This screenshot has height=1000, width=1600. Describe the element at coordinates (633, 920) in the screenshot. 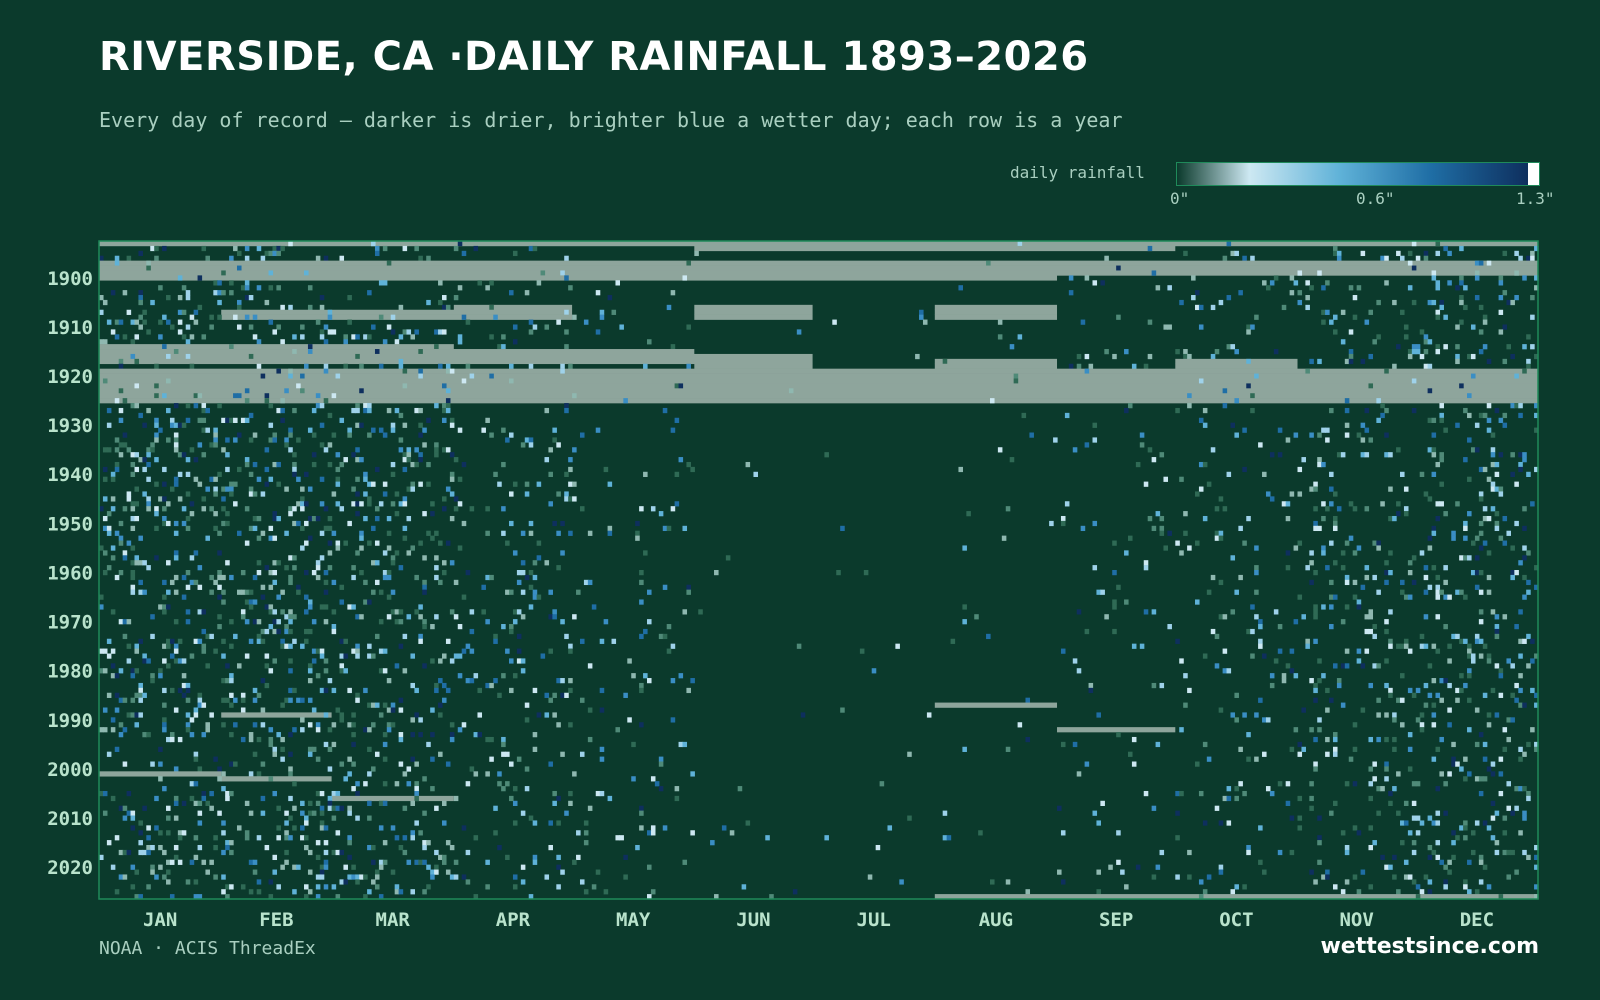

I see `x-tick-label: MAY` at that location.